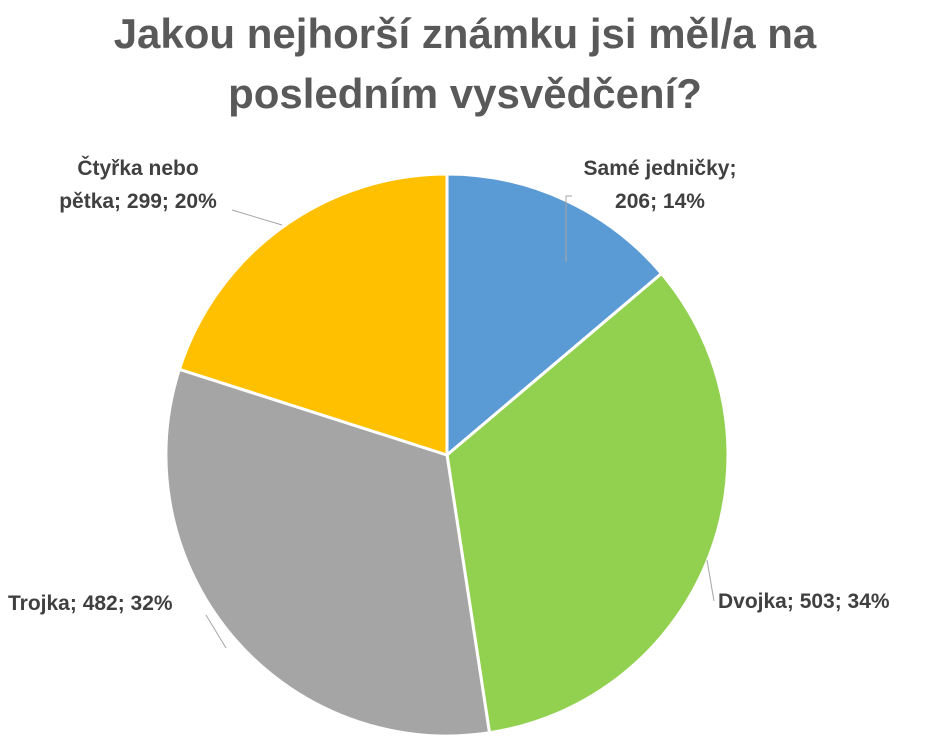 Image resolution: width=930 pixels, height=755 pixels. I want to click on data-label-2: Trojka; 482; 32%, so click(90, 603).